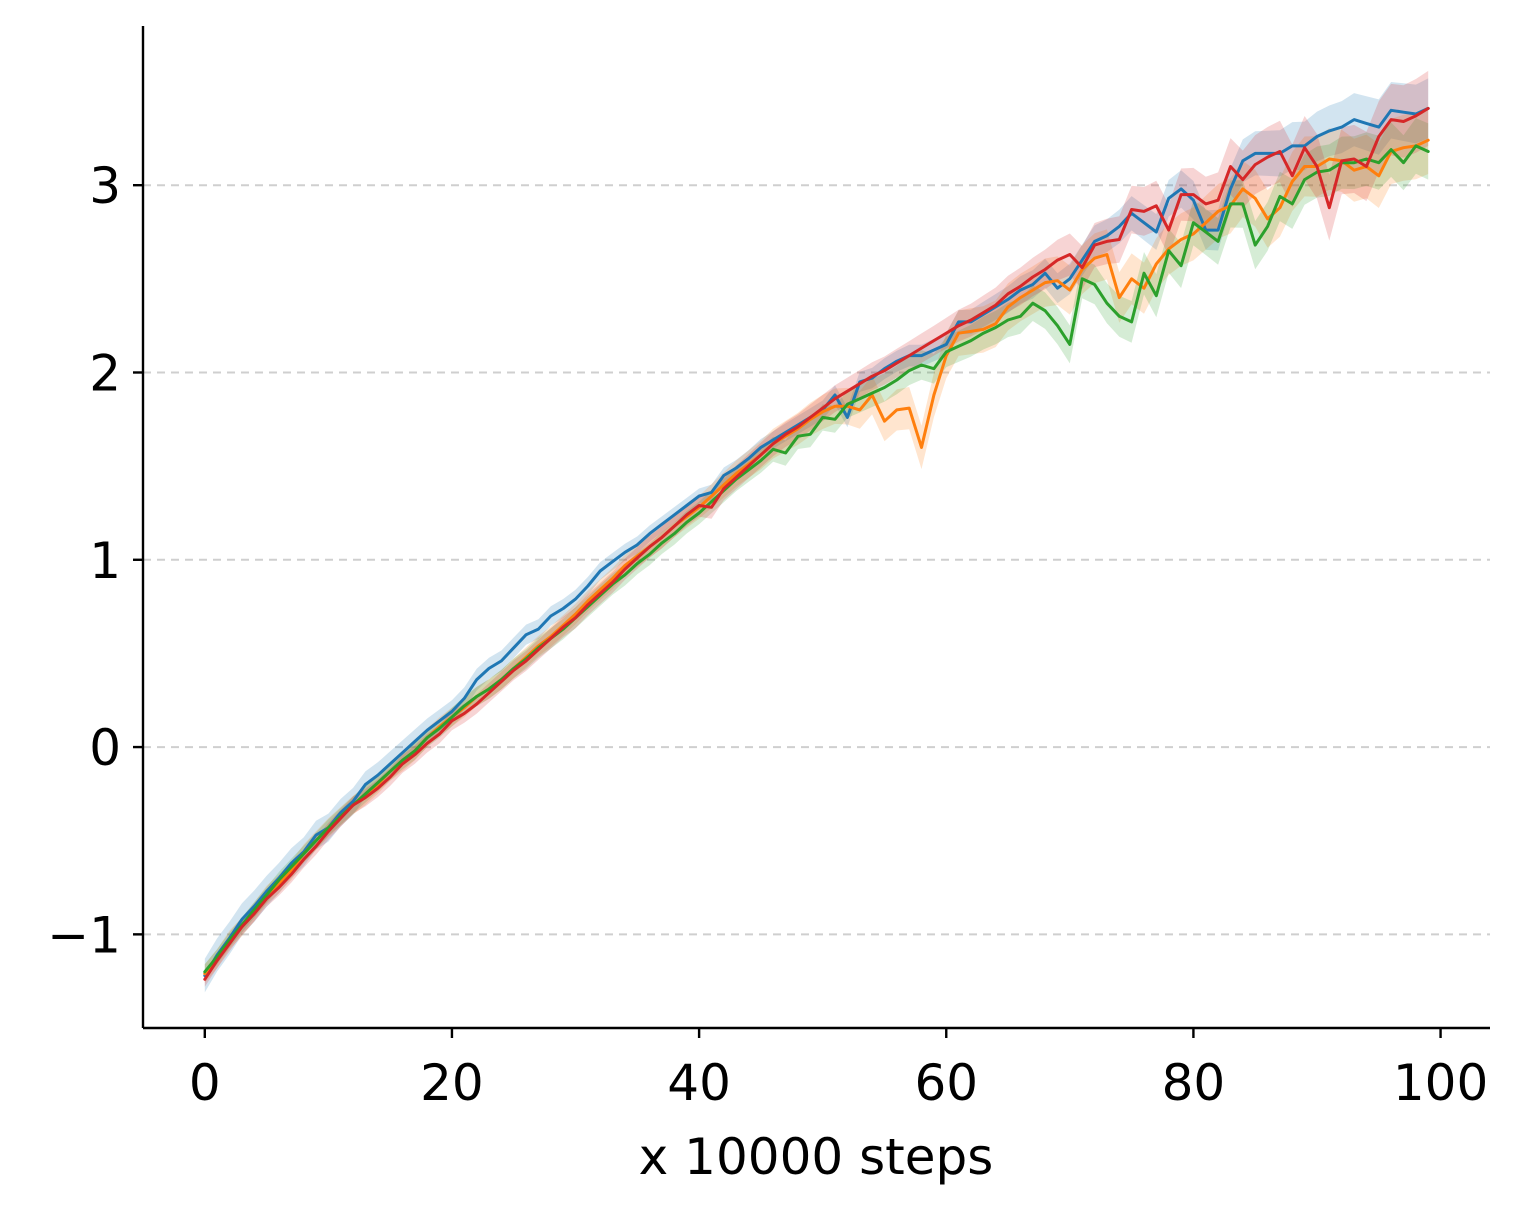  Describe the element at coordinates (105, 748) in the screenshot. I see `y-tick-label: 0` at that location.